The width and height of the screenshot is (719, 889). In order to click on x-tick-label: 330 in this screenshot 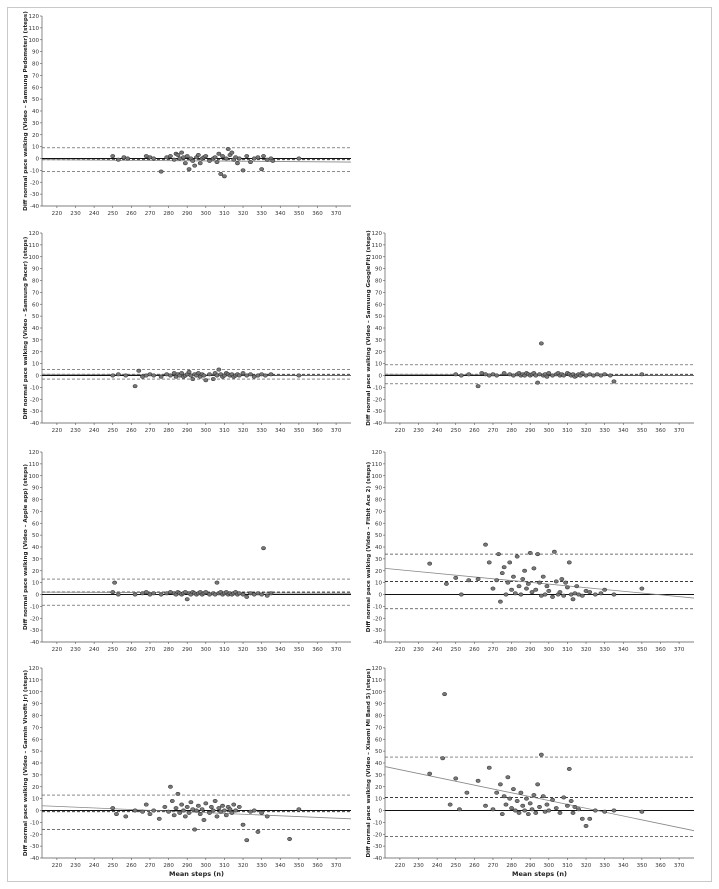, I will do `click(604, 866)`.